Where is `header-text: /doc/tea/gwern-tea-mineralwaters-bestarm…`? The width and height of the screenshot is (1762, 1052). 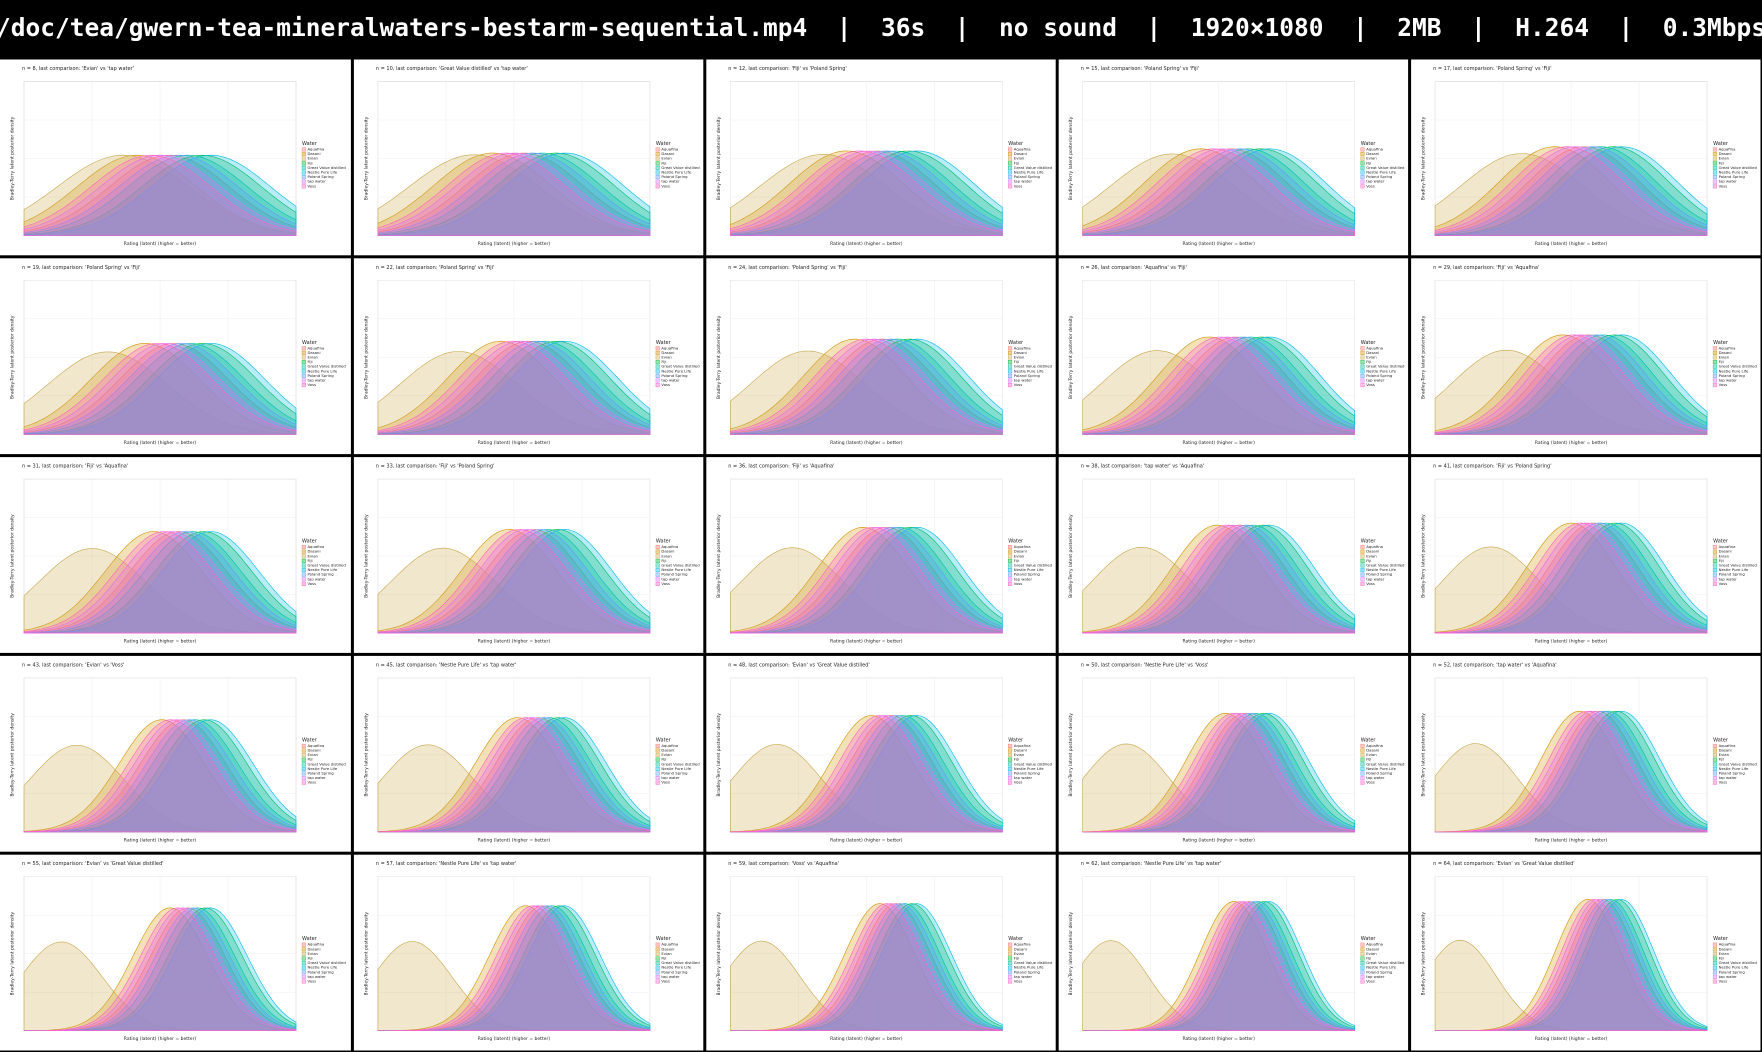 header-text: /doc/tea/gwern-tea-mineralwaters-bestarm… is located at coordinates (881, 27).